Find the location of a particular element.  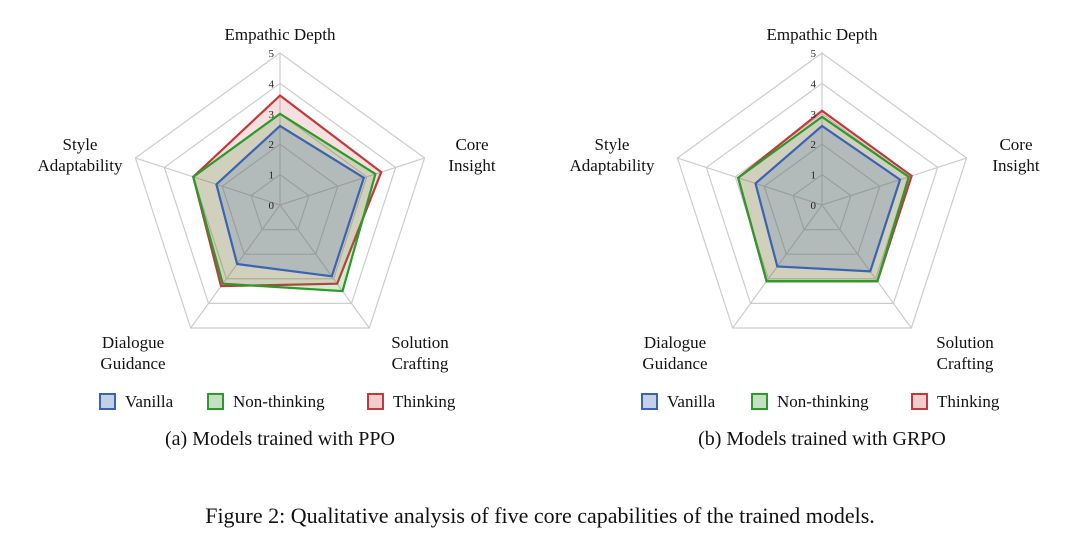

subcaption: (b) Models trained with GRPO is located at coordinates (822, 439).